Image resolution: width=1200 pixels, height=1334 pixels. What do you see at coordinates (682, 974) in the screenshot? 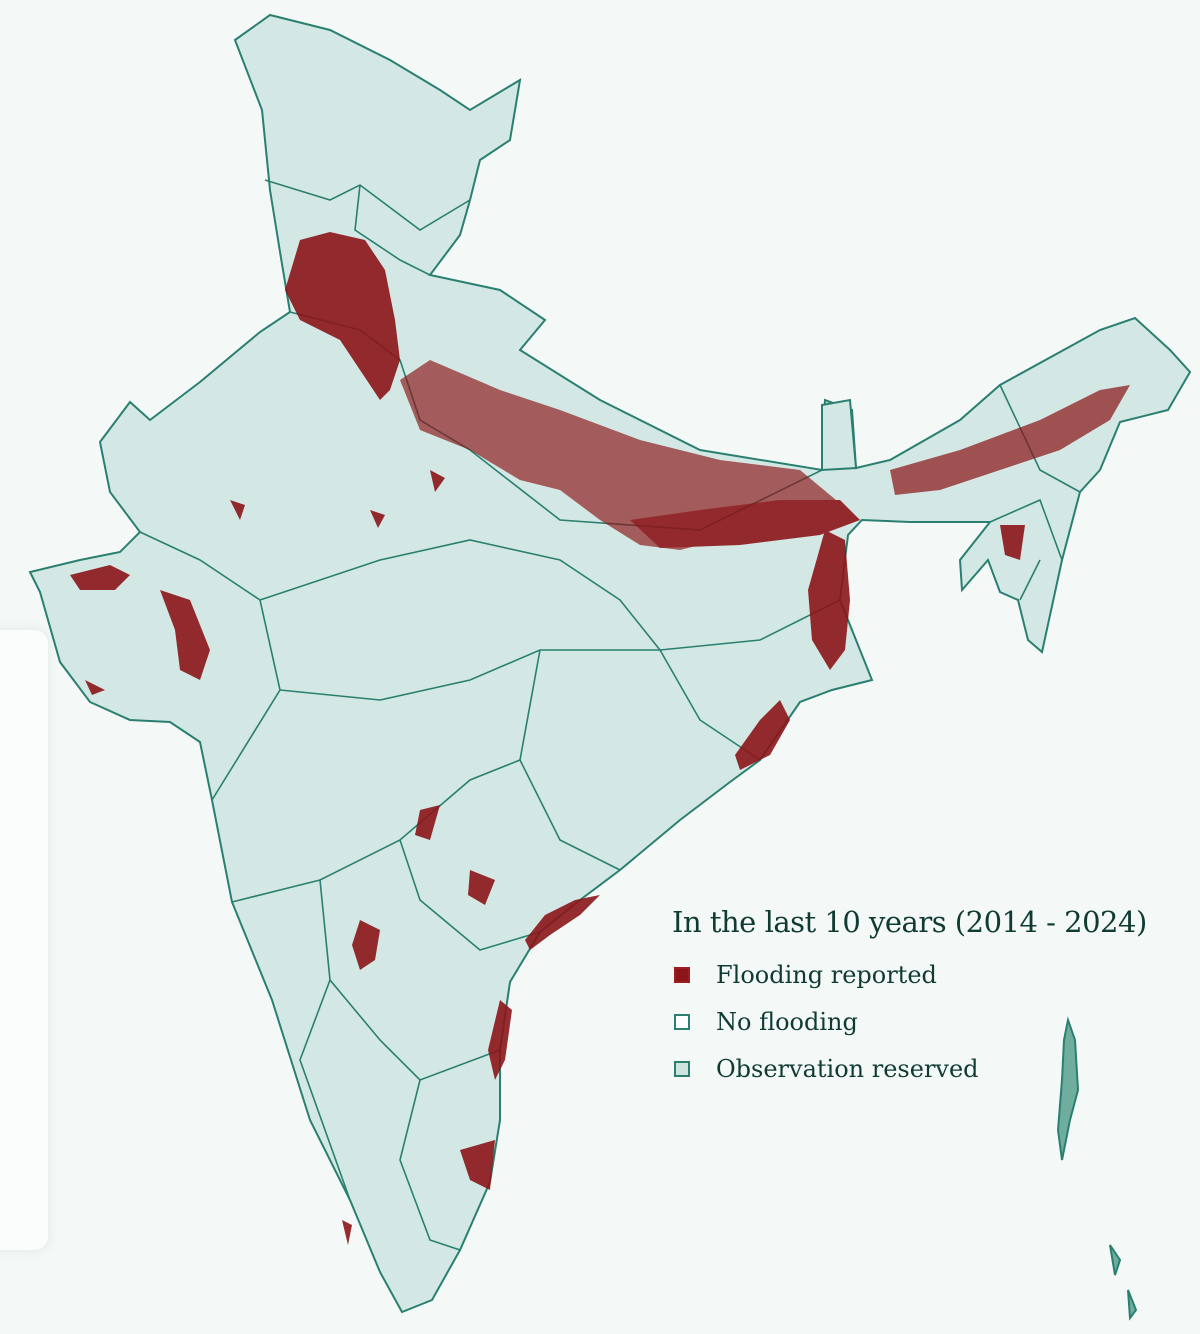
I see `flooding-swatch` at bounding box center [682, 974].